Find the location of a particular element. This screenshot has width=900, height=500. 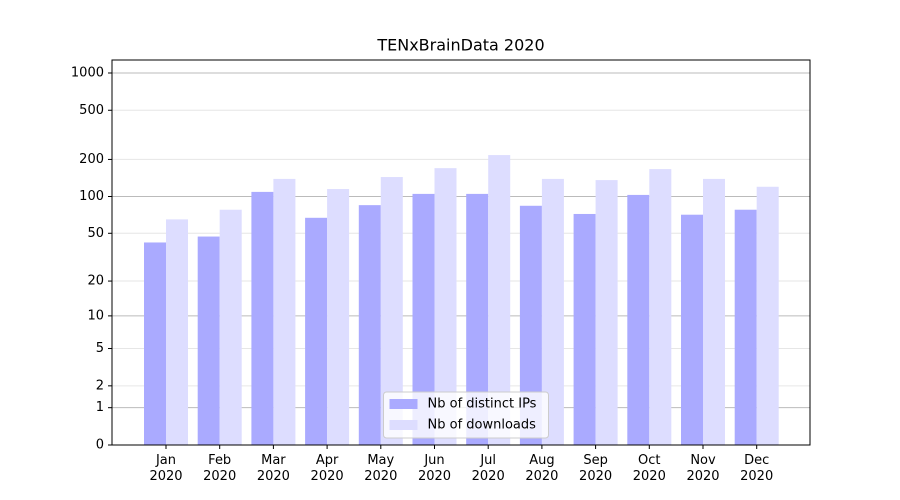

y-tick-label: 1 is located at coordinates (100, 407).